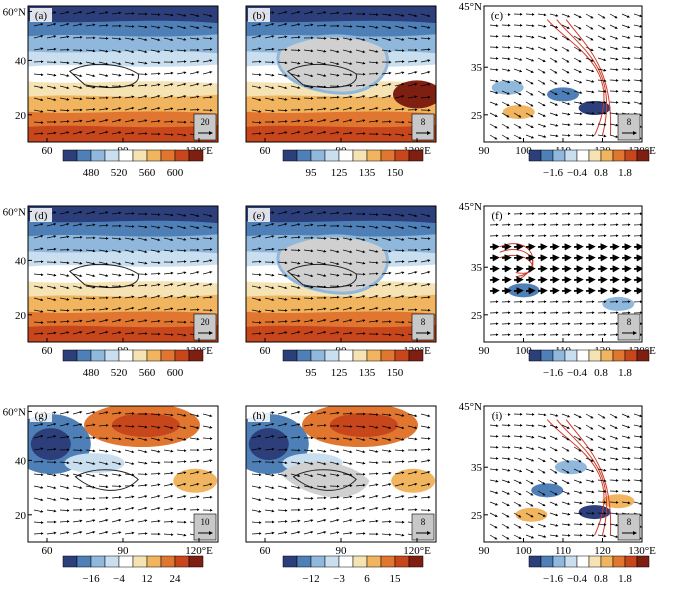  What do you see at coordinates (147, 173) in the screenshot?
I see `colorbar-tick-label: 560` at bounding box center [147, 173].